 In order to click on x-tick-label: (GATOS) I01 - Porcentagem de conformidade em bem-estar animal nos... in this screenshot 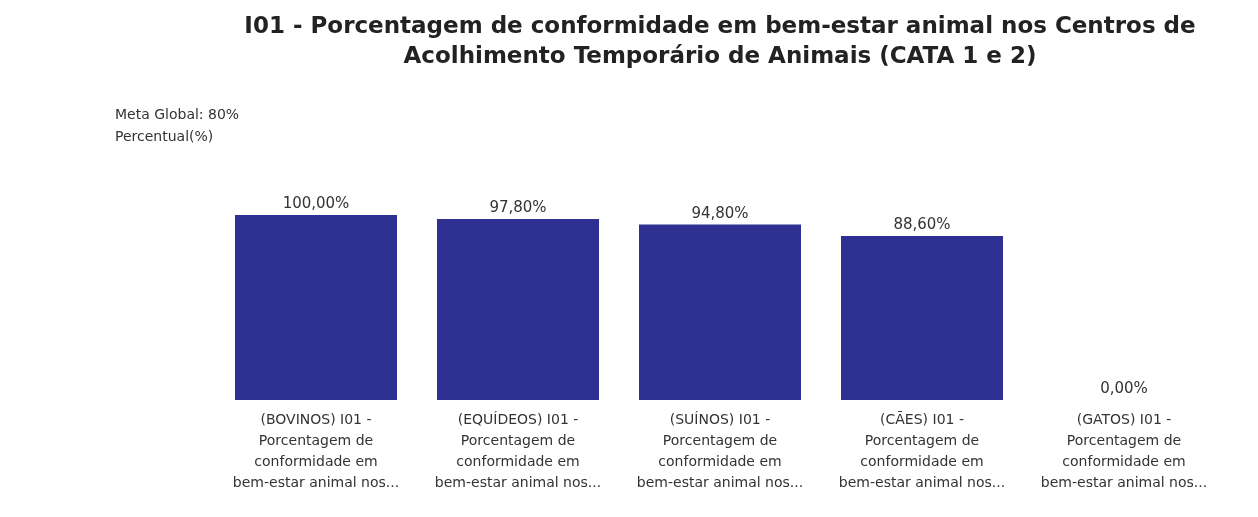, I will do `click(1124, 450)`.